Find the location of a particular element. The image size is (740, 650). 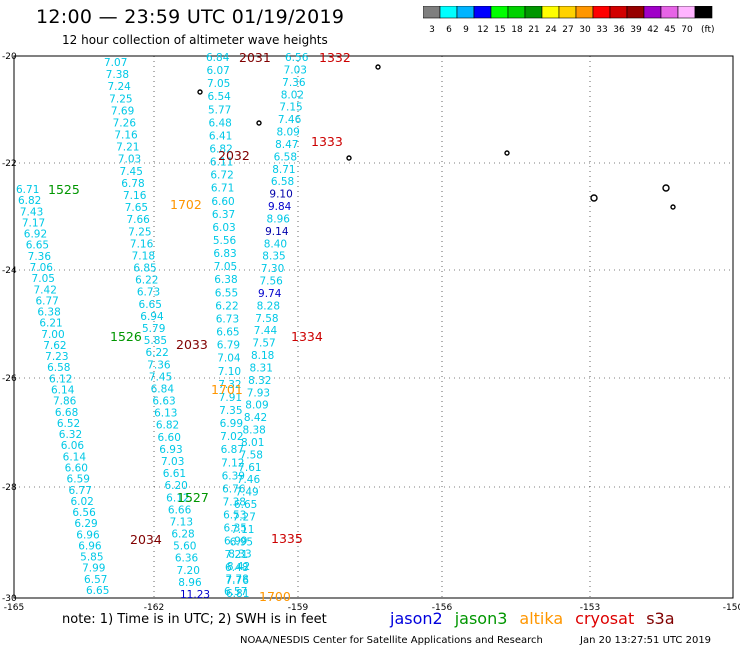

pass-id-label: 2031 is located at coordinates (255, 57).